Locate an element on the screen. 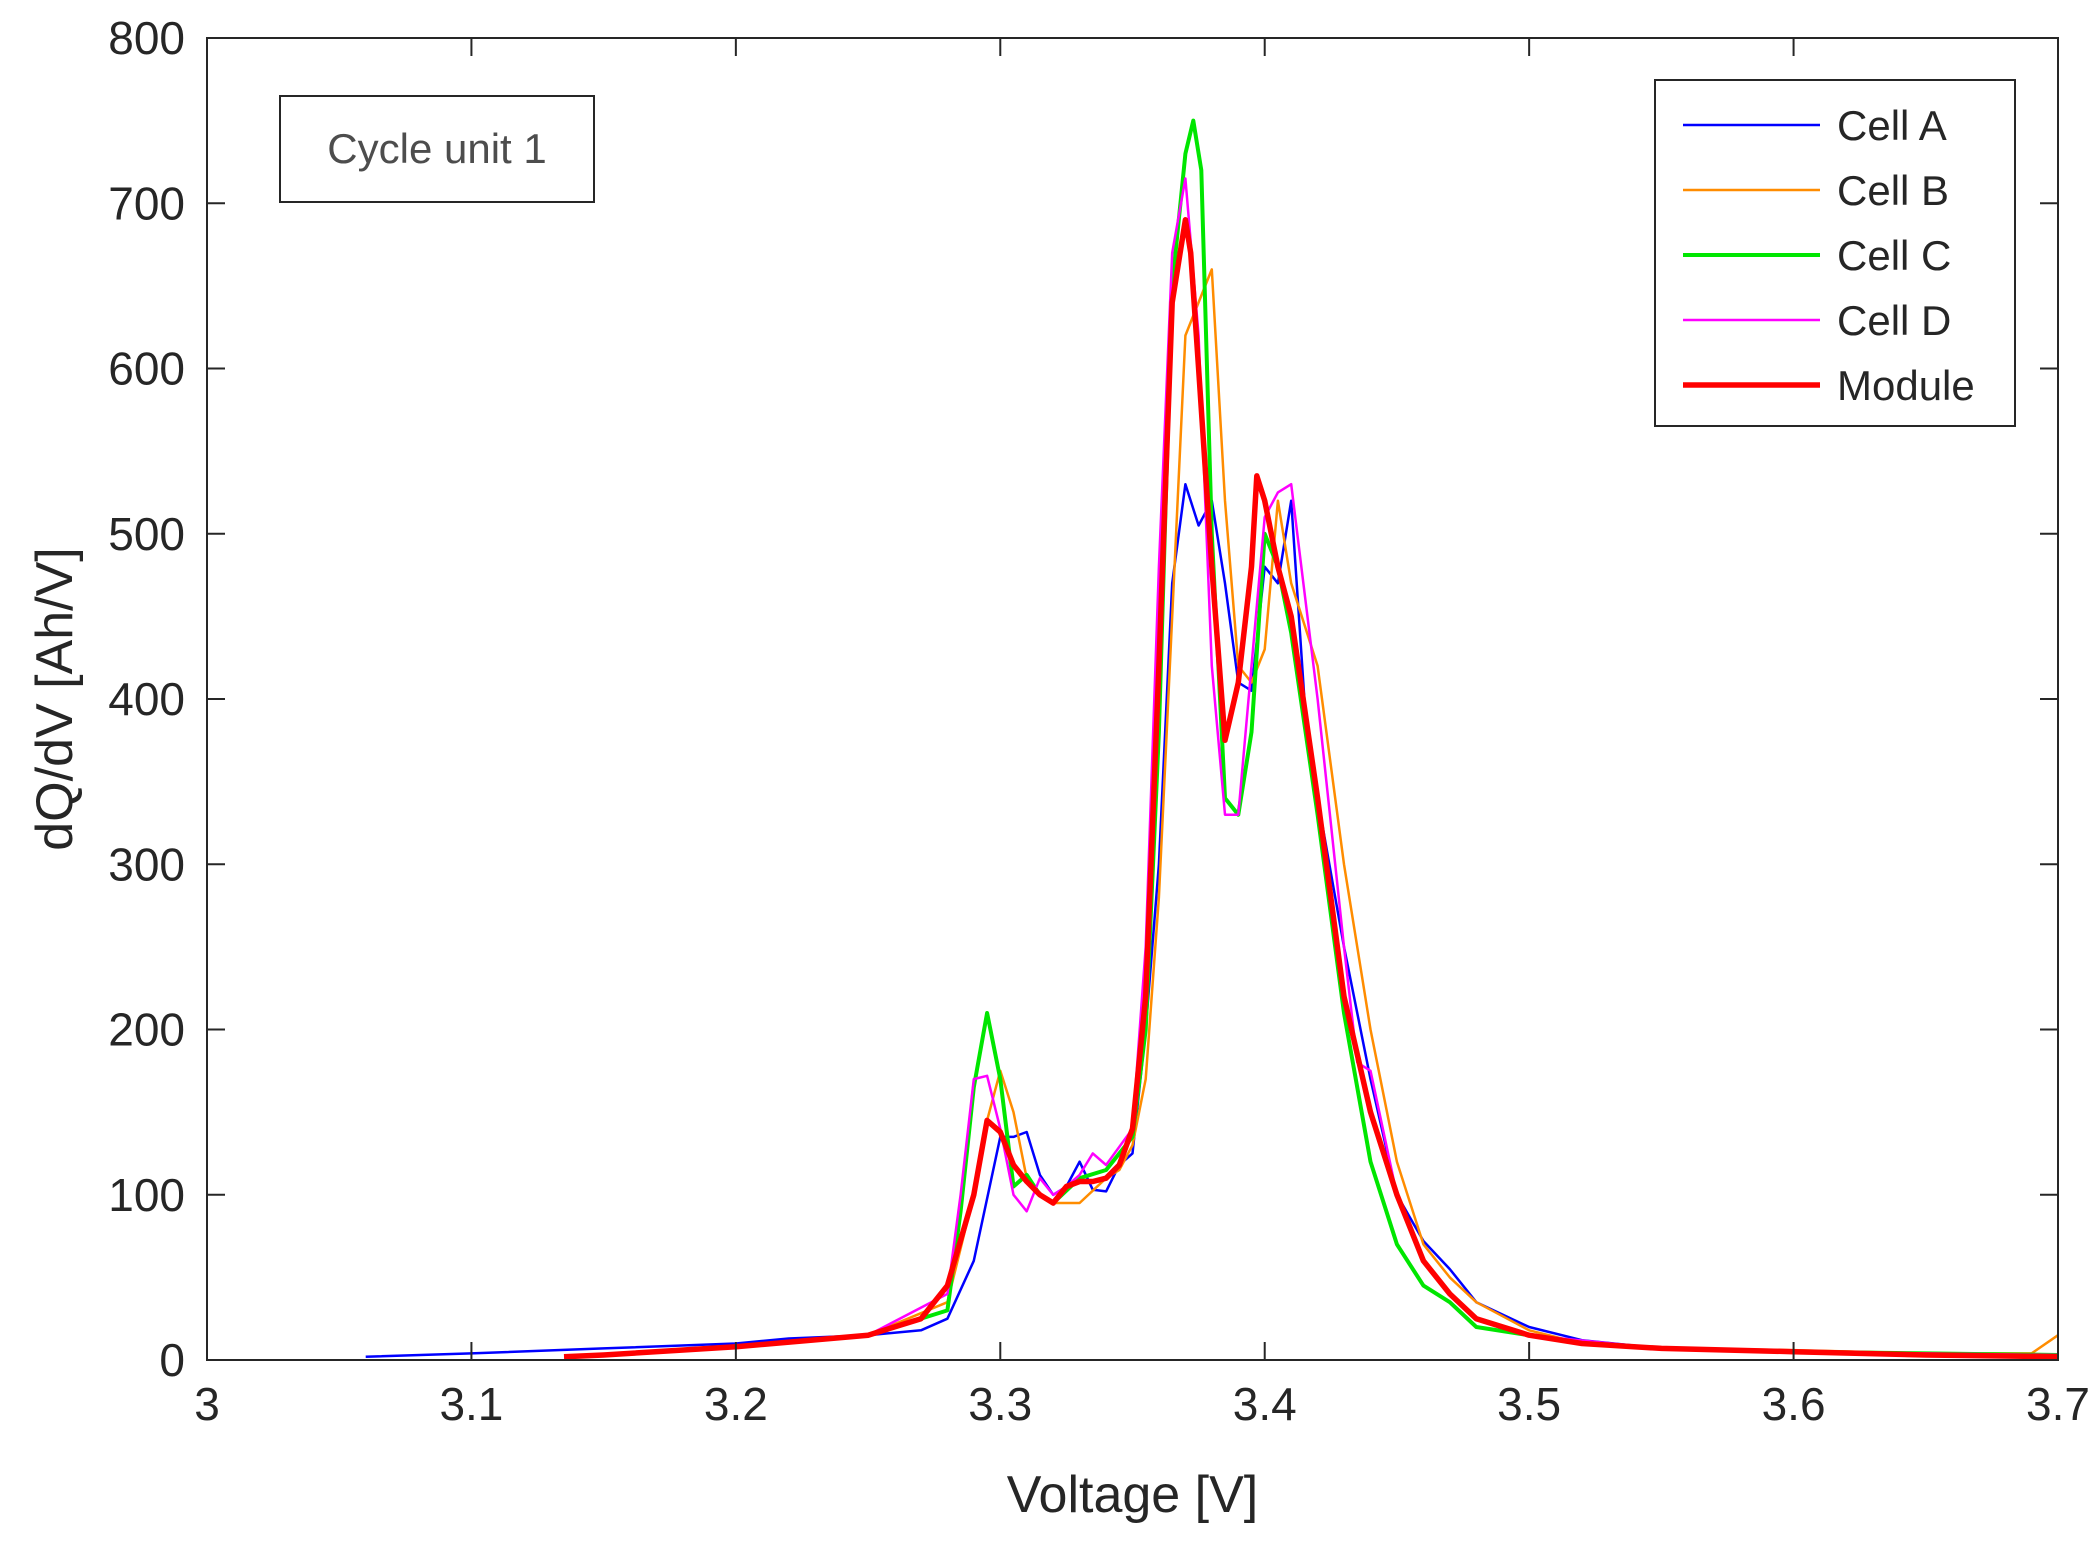  y-axis-label: dQ/dV [Ah/V] is located at coordinates (55, 699).